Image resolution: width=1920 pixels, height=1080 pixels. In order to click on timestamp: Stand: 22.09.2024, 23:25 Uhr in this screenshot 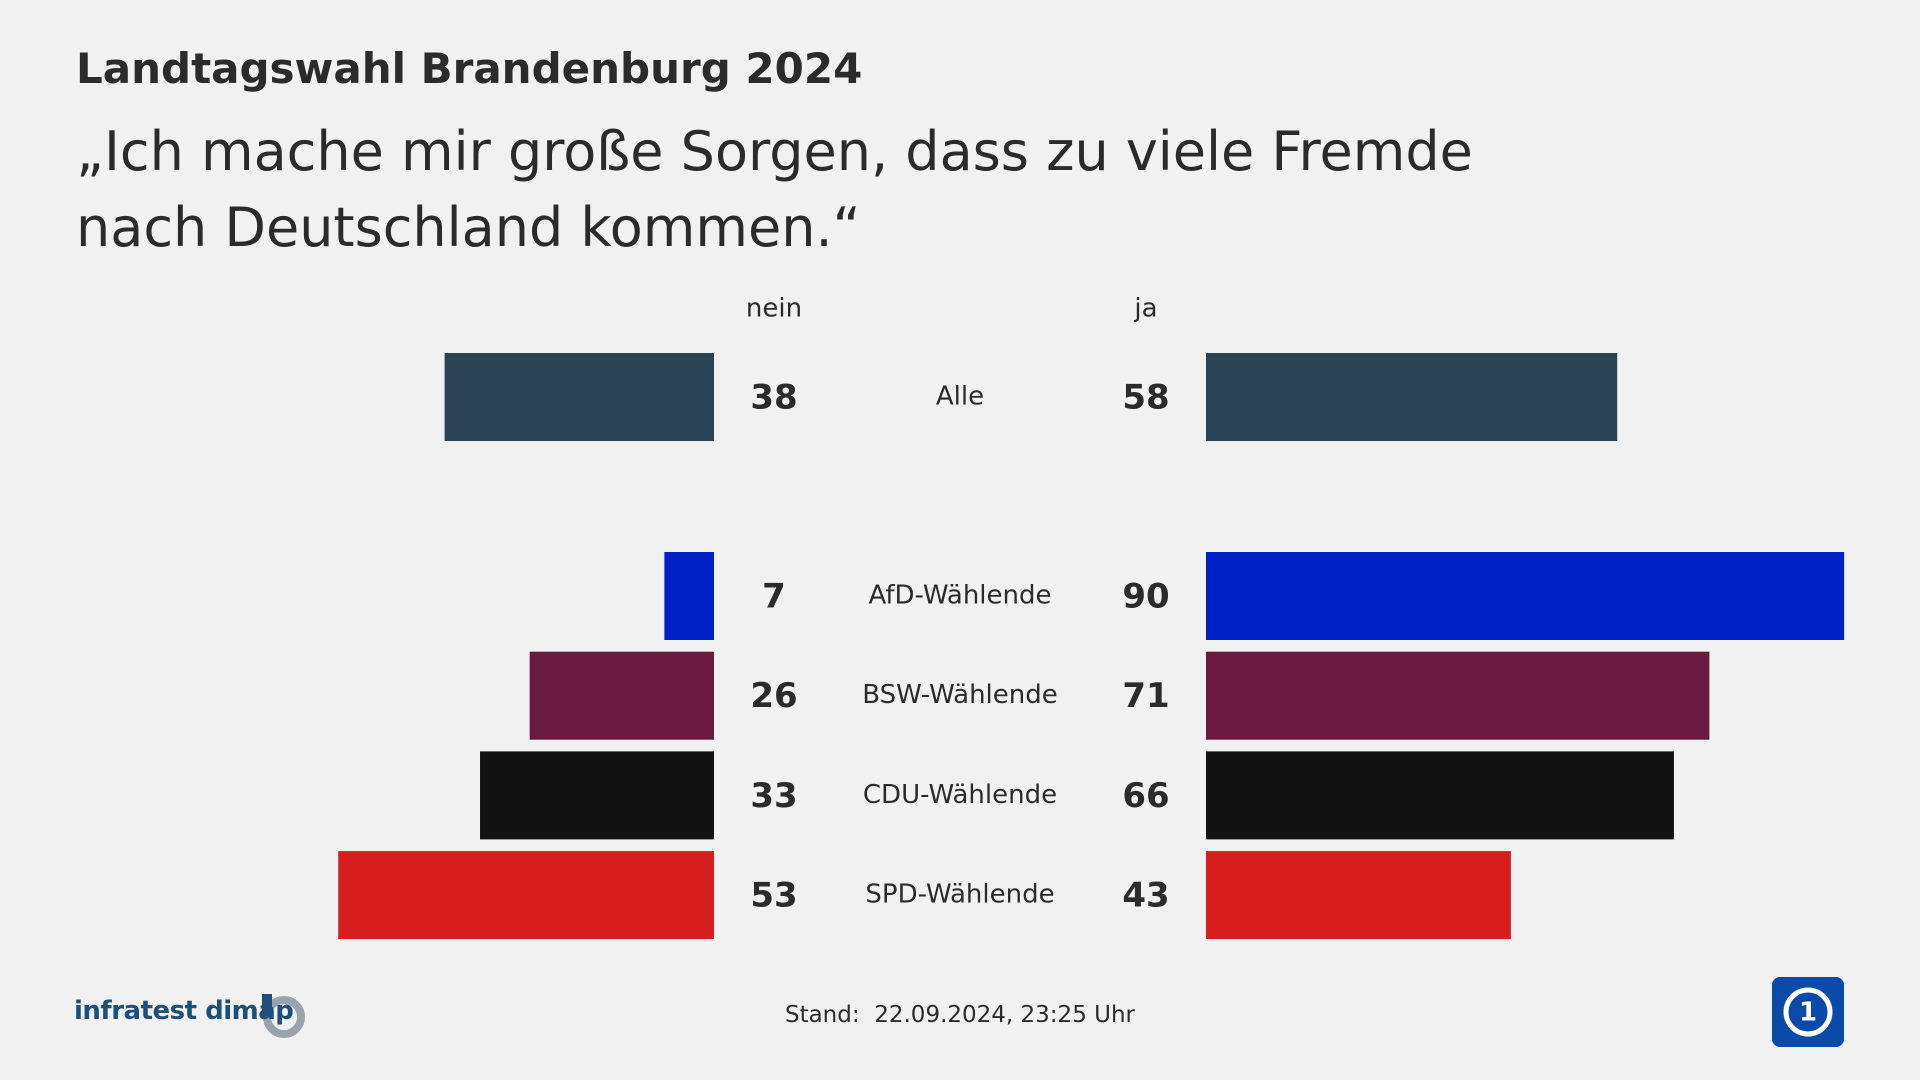, I will do `click(960, 1015)`.